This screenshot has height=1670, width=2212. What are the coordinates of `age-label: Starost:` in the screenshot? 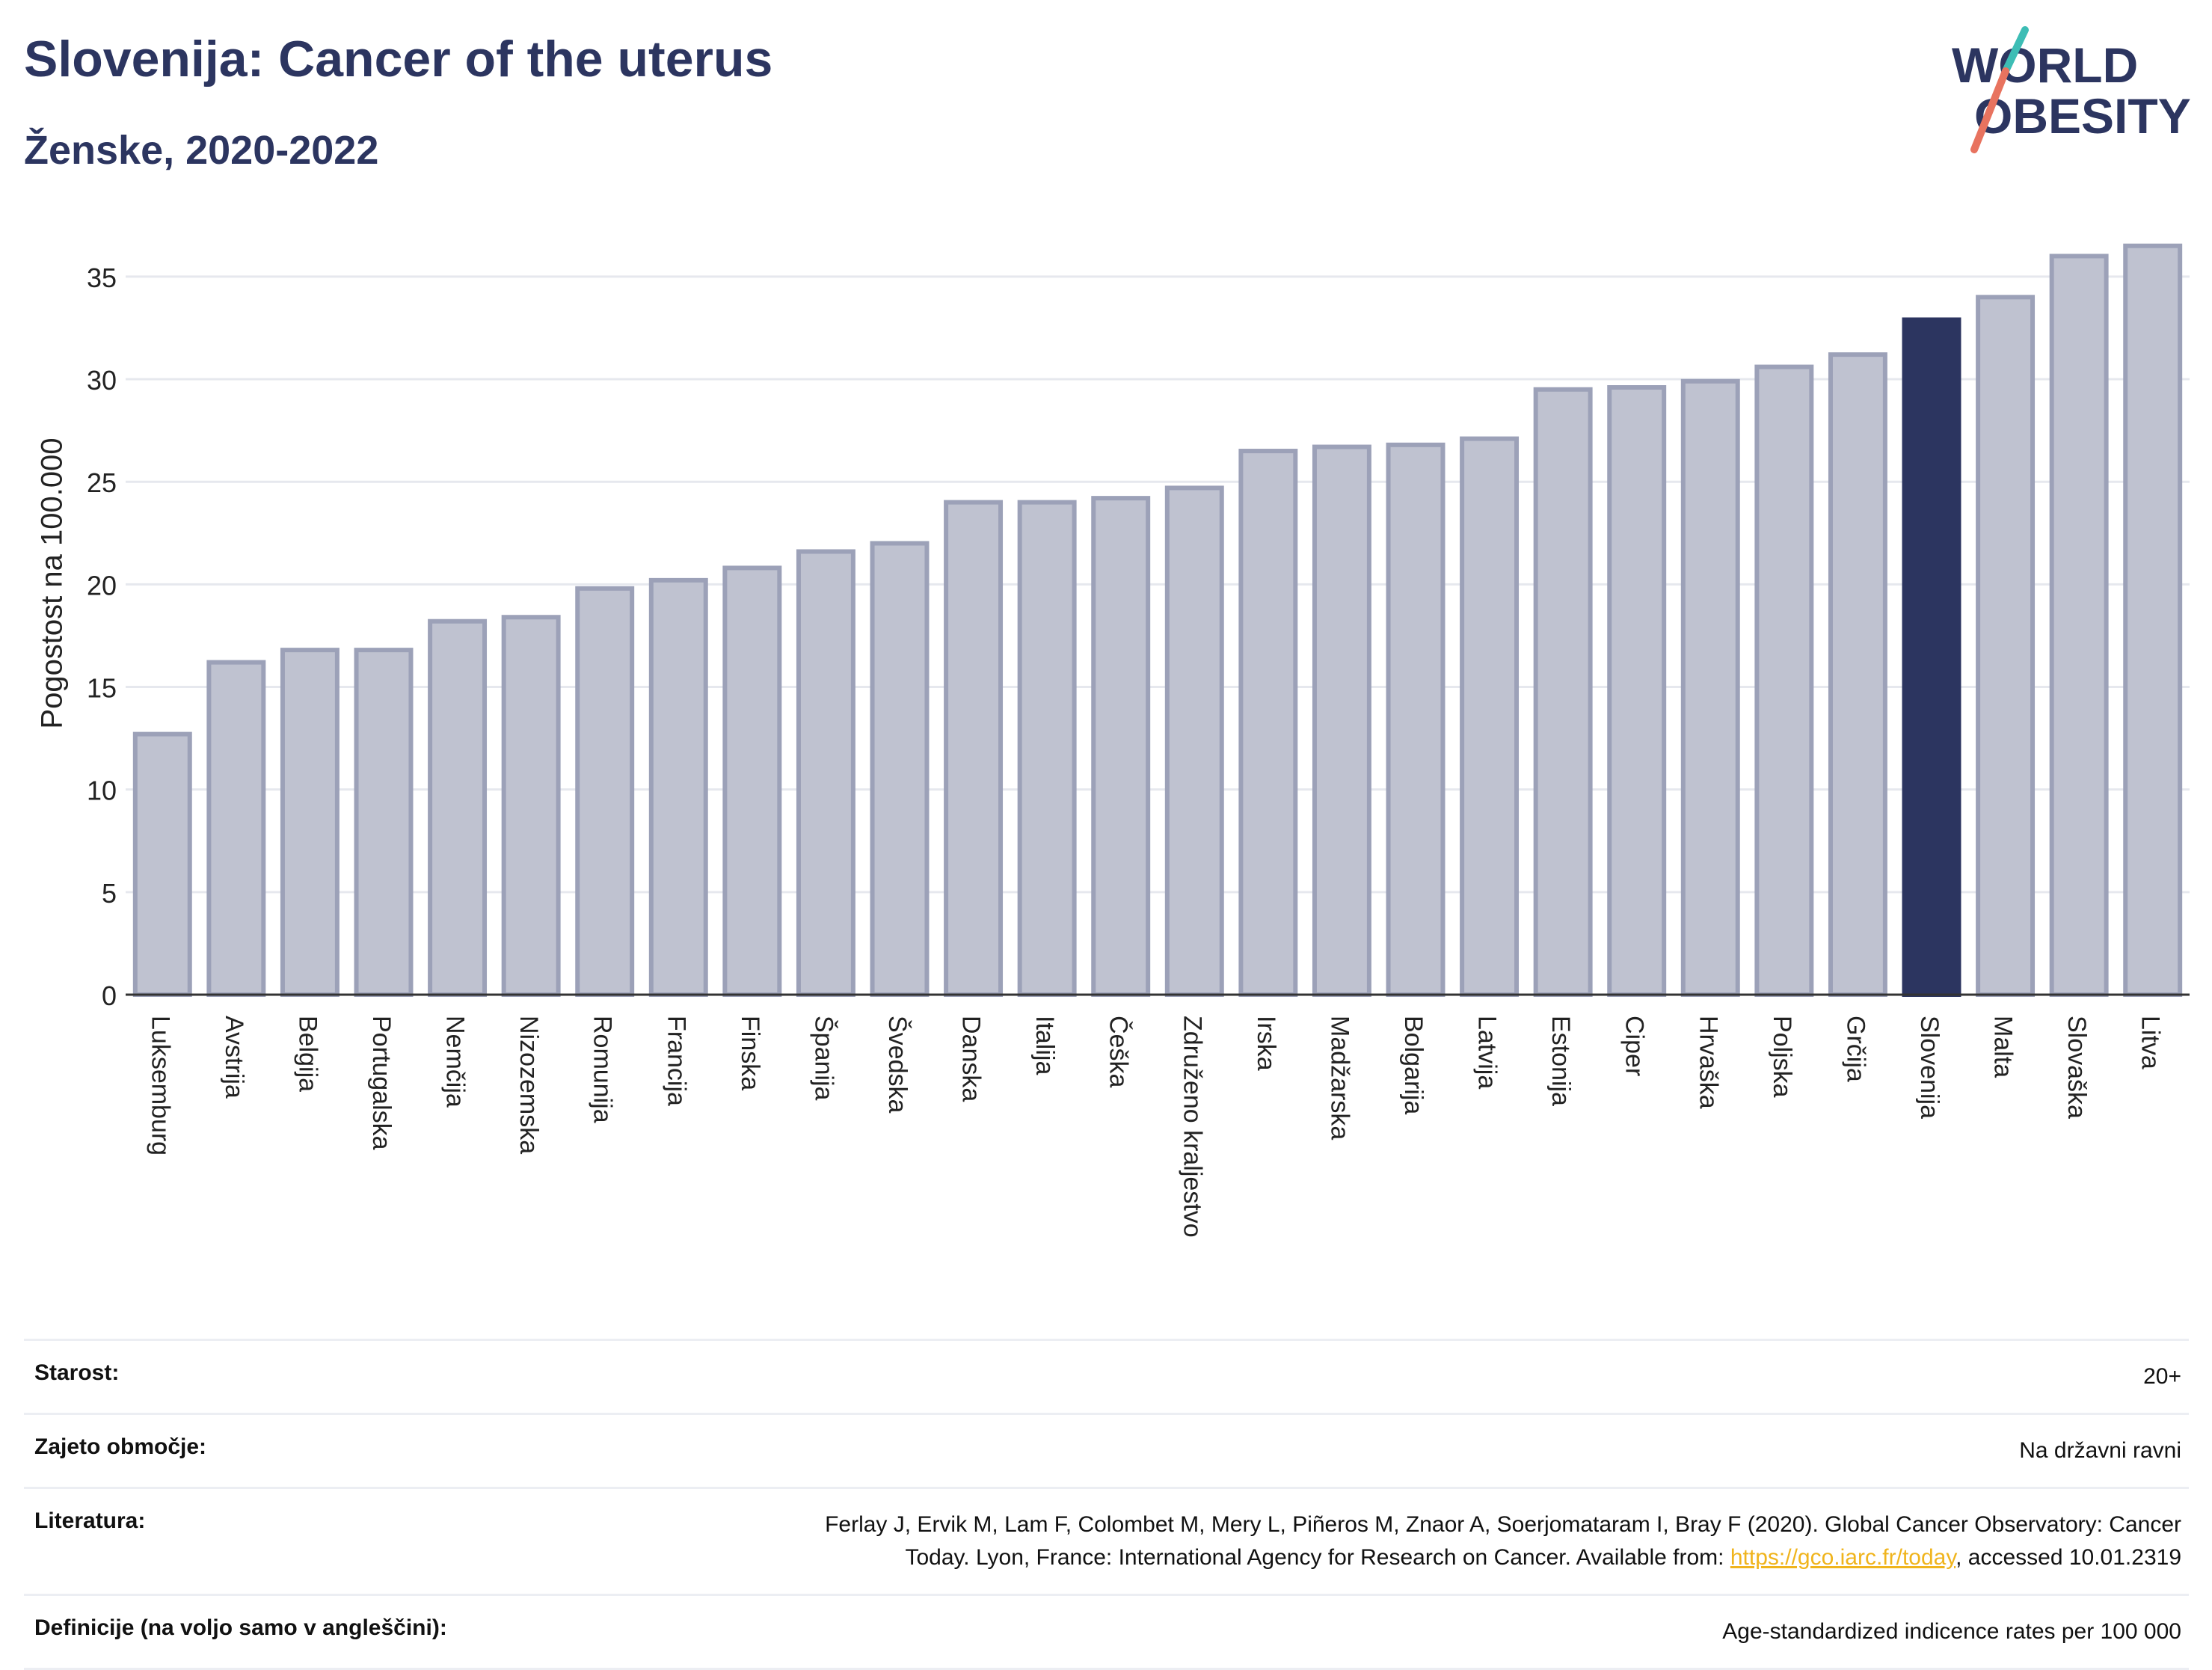 It's located at (77, 1372).